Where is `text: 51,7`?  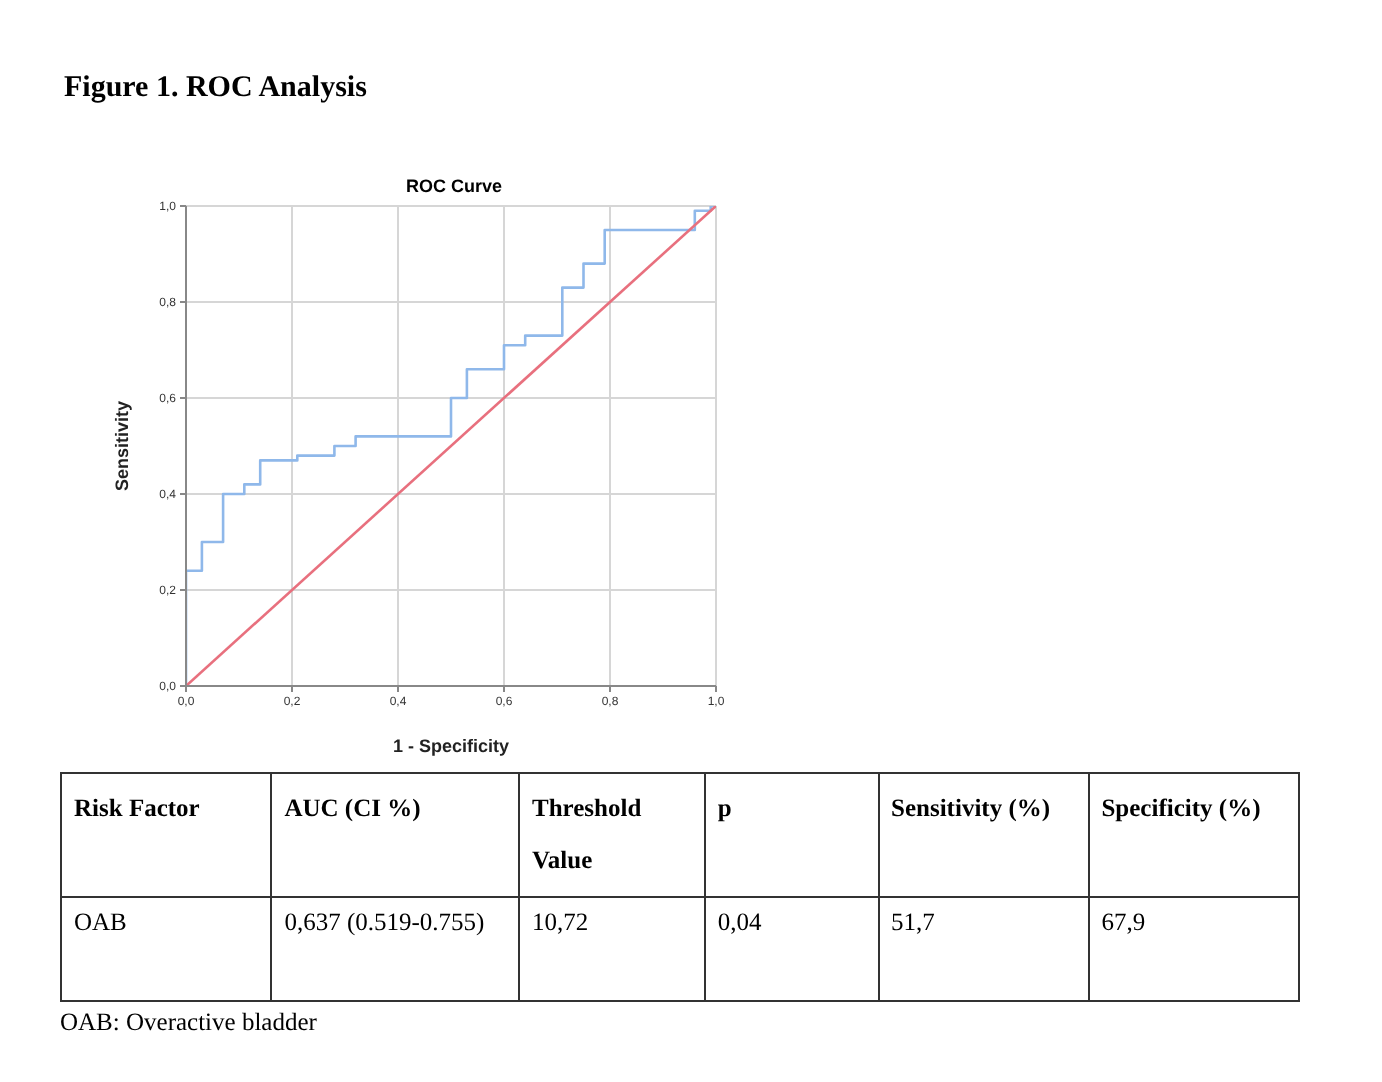
text: 51,7 is located at coordinates (983, 949).